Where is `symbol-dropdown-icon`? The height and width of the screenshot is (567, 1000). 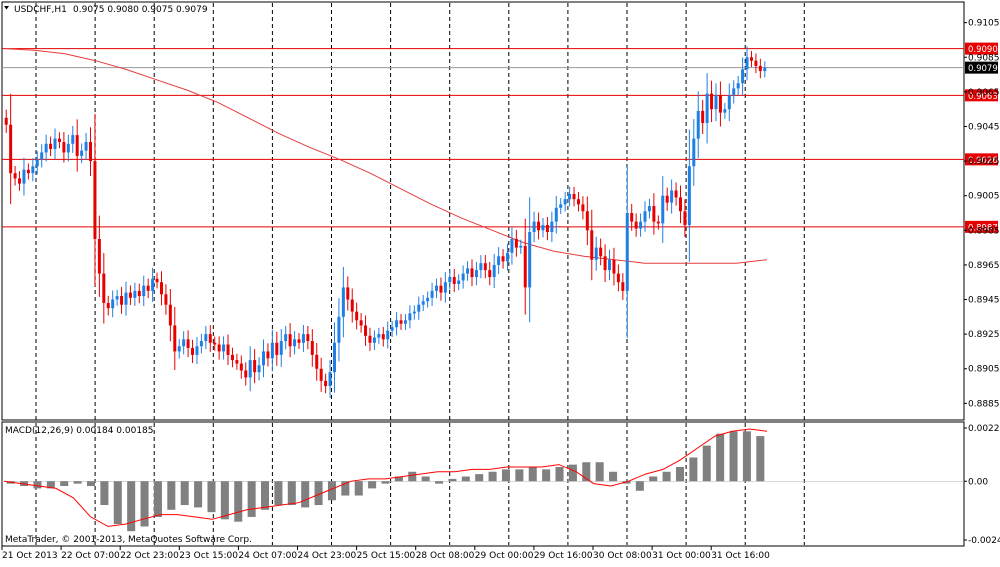
symbol-dropdown-icon is located at coordinates (6, 8).